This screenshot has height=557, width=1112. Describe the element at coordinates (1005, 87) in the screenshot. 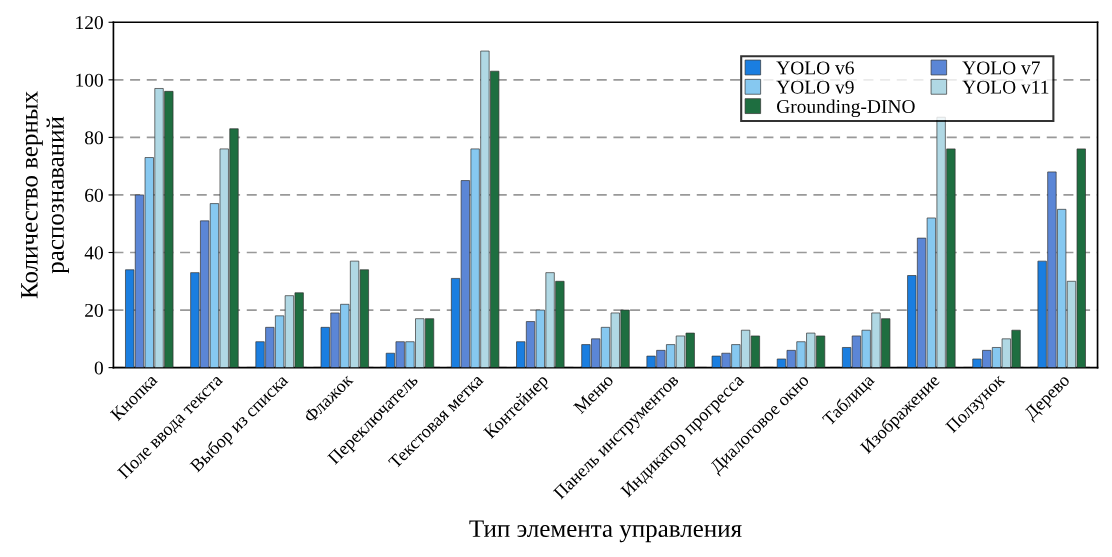

I see `legend-label: YOLO v11` at that location.